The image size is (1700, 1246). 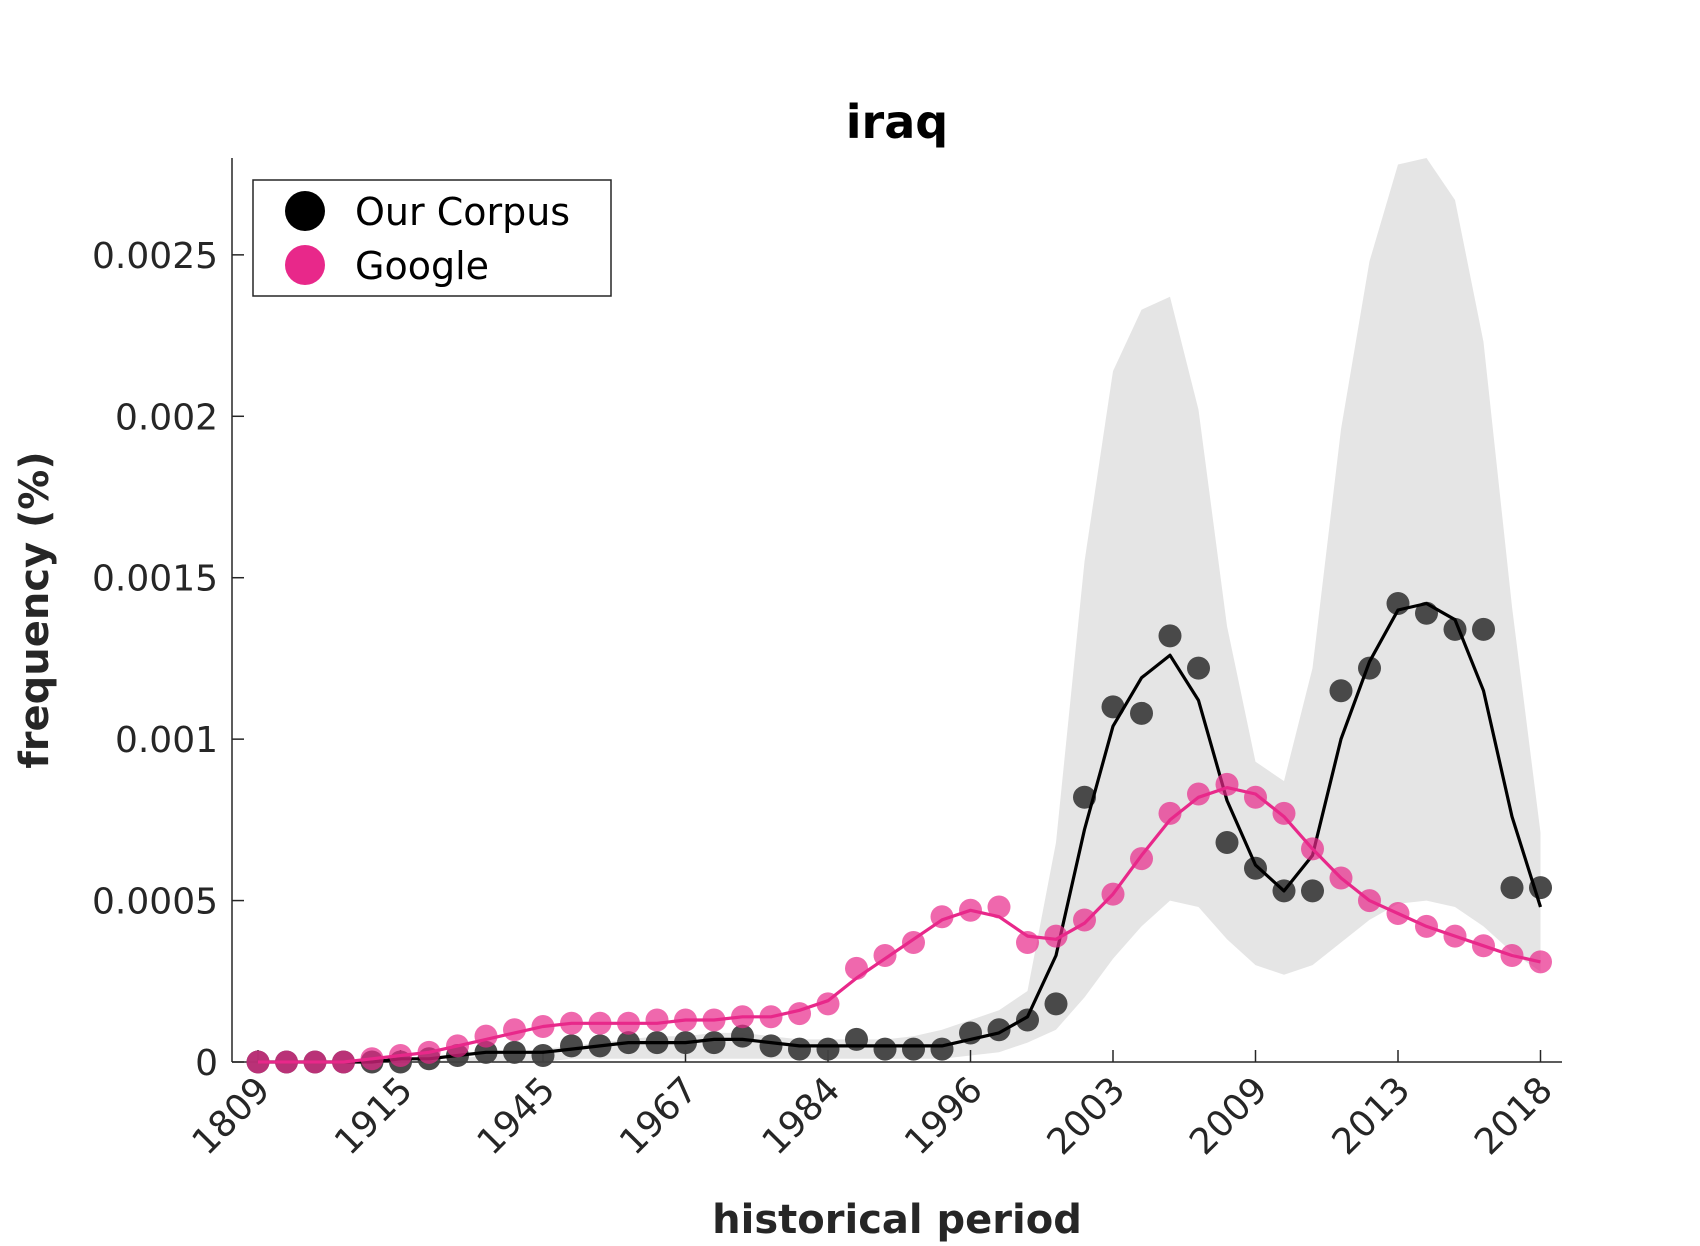 I want to click on x-tick-label: 1984, so click(x=802, y=1116).